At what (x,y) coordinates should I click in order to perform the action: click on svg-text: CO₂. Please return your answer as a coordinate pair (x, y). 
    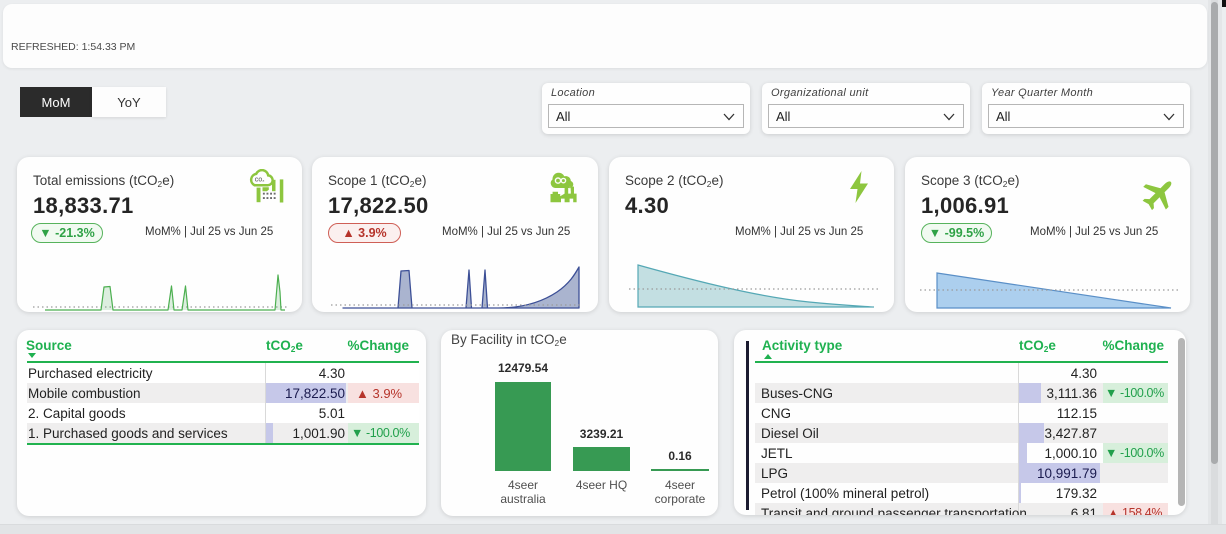
    Looking at the image, I should click on (260, 181).